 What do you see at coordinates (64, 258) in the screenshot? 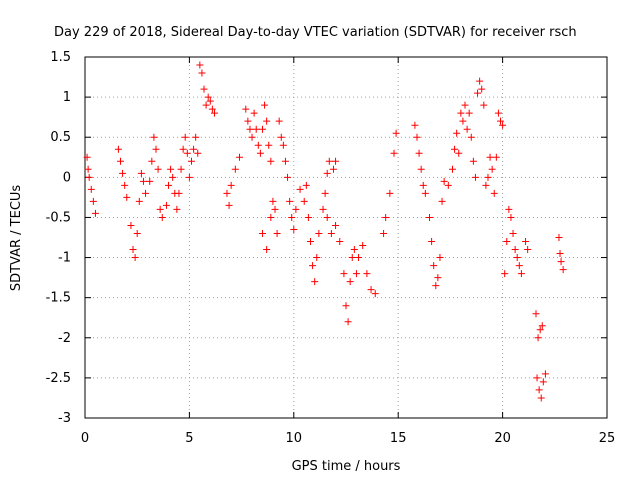
I see `y-tick-label: -1` at bounding box center [64, 258].